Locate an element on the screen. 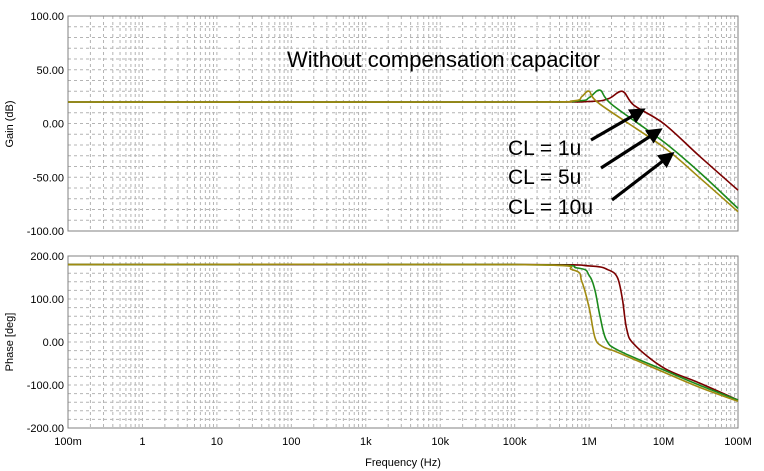 This screenshot has height=471, width=764. x-tick-label: 10M is located at coordinates (663, 442).